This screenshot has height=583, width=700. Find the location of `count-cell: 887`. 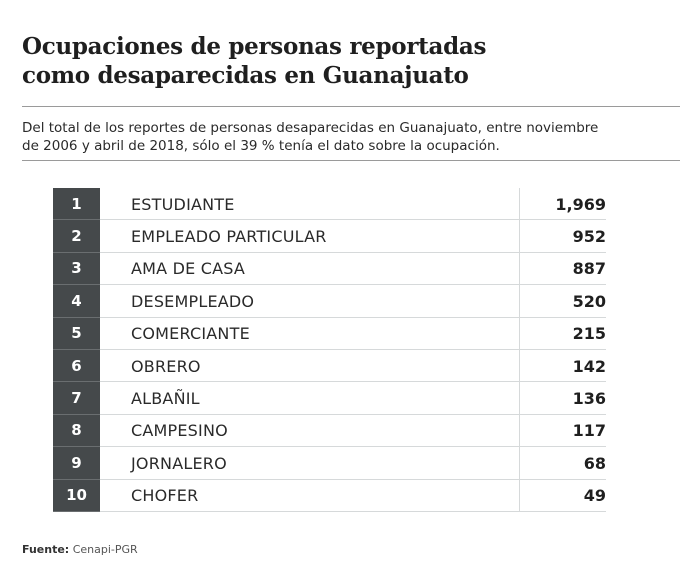

count-cell: 887 is located at coordinates (562, 269).